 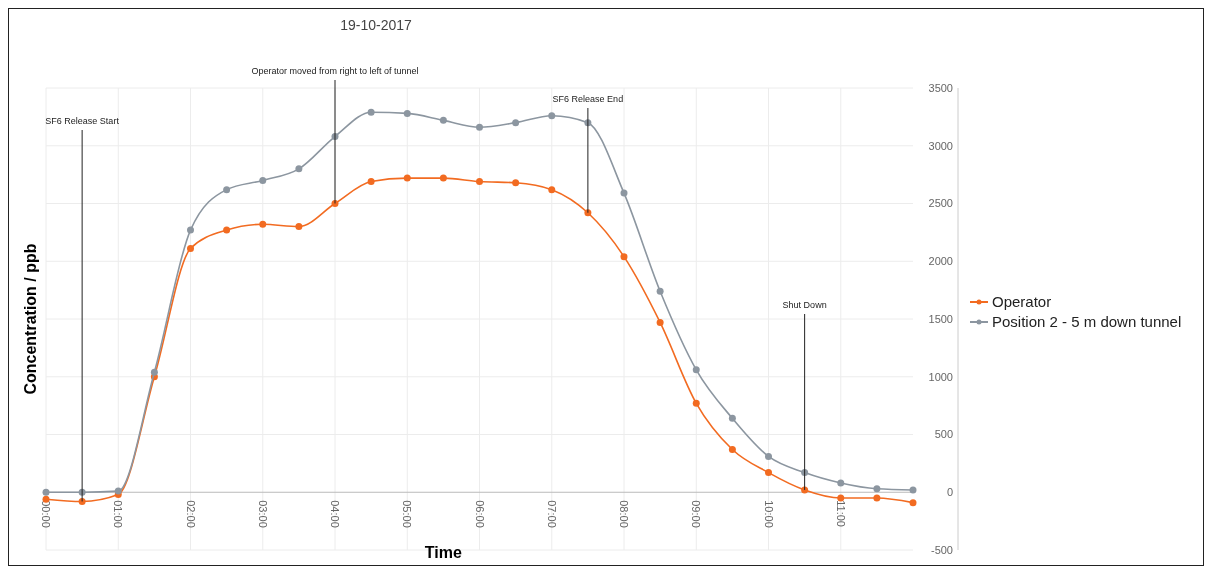 What do you see at coordinates (1087, 322) in the screenshot?
I see `legend-label: Position 2 - 5 m down tunnel` at bounding box center [1087, 322].